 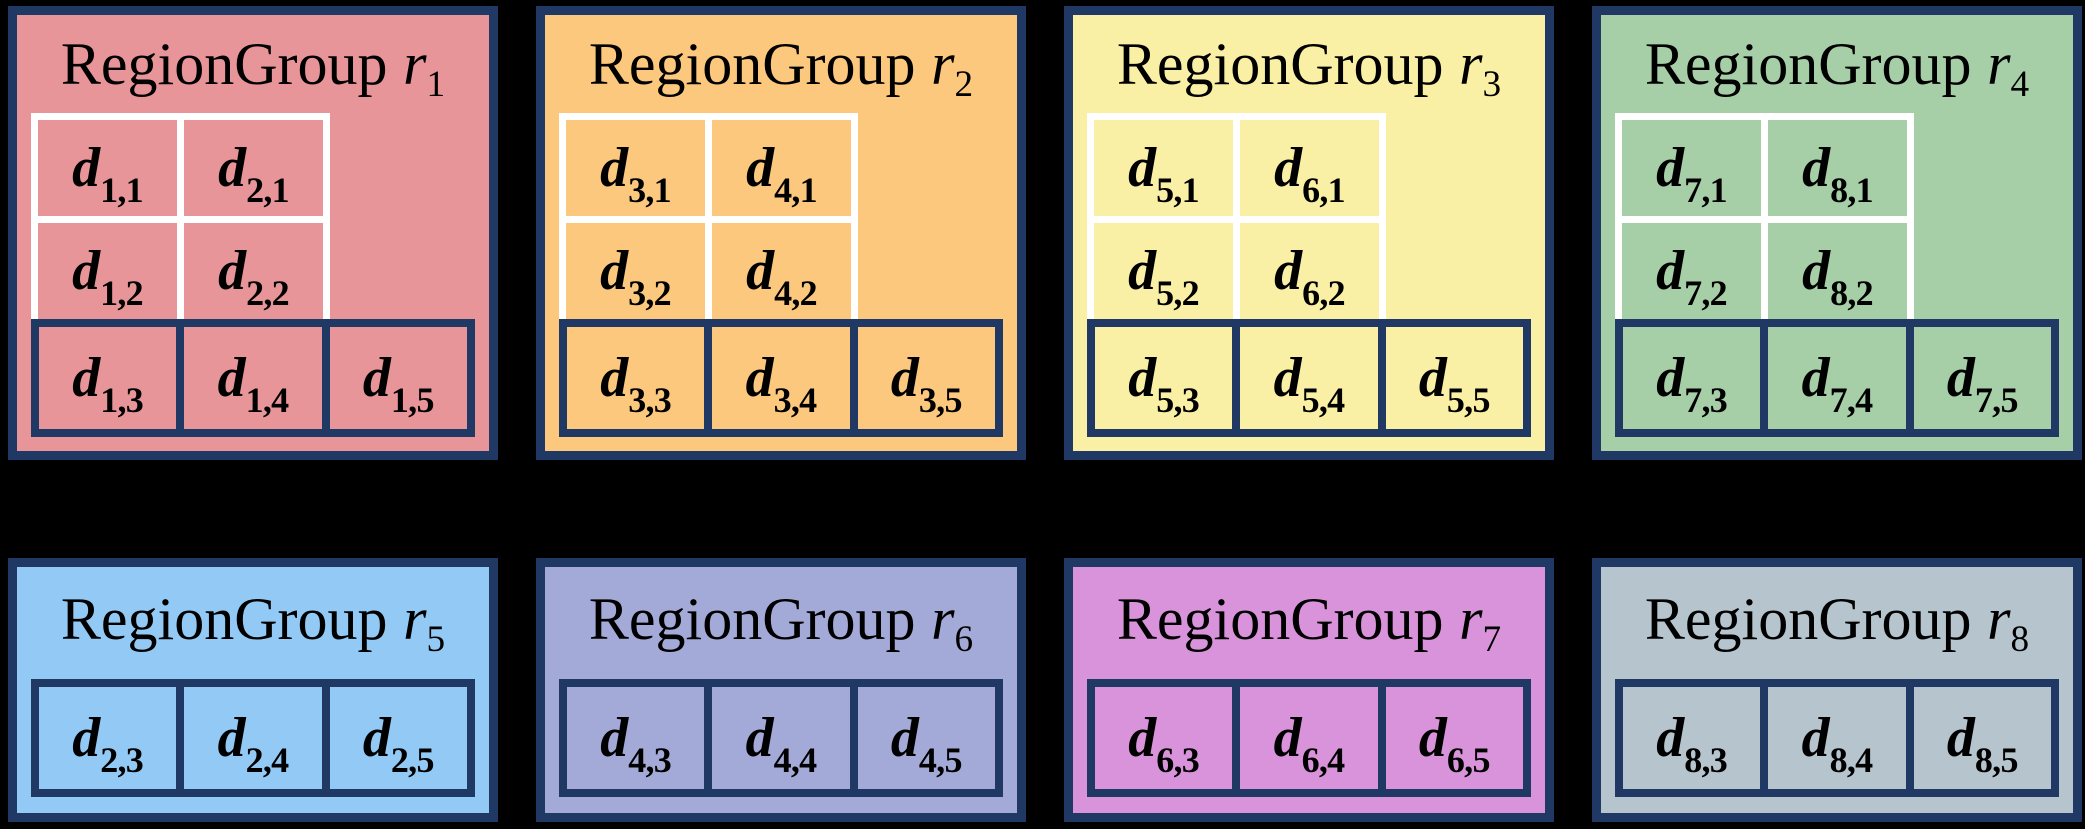 What do you see at coordinates (180, 219) in the screenshot?
I see `cell-grid-2x2: d 1,1 d 2,1 d 1,2 d 2,2` at bounding box center [180, 219].